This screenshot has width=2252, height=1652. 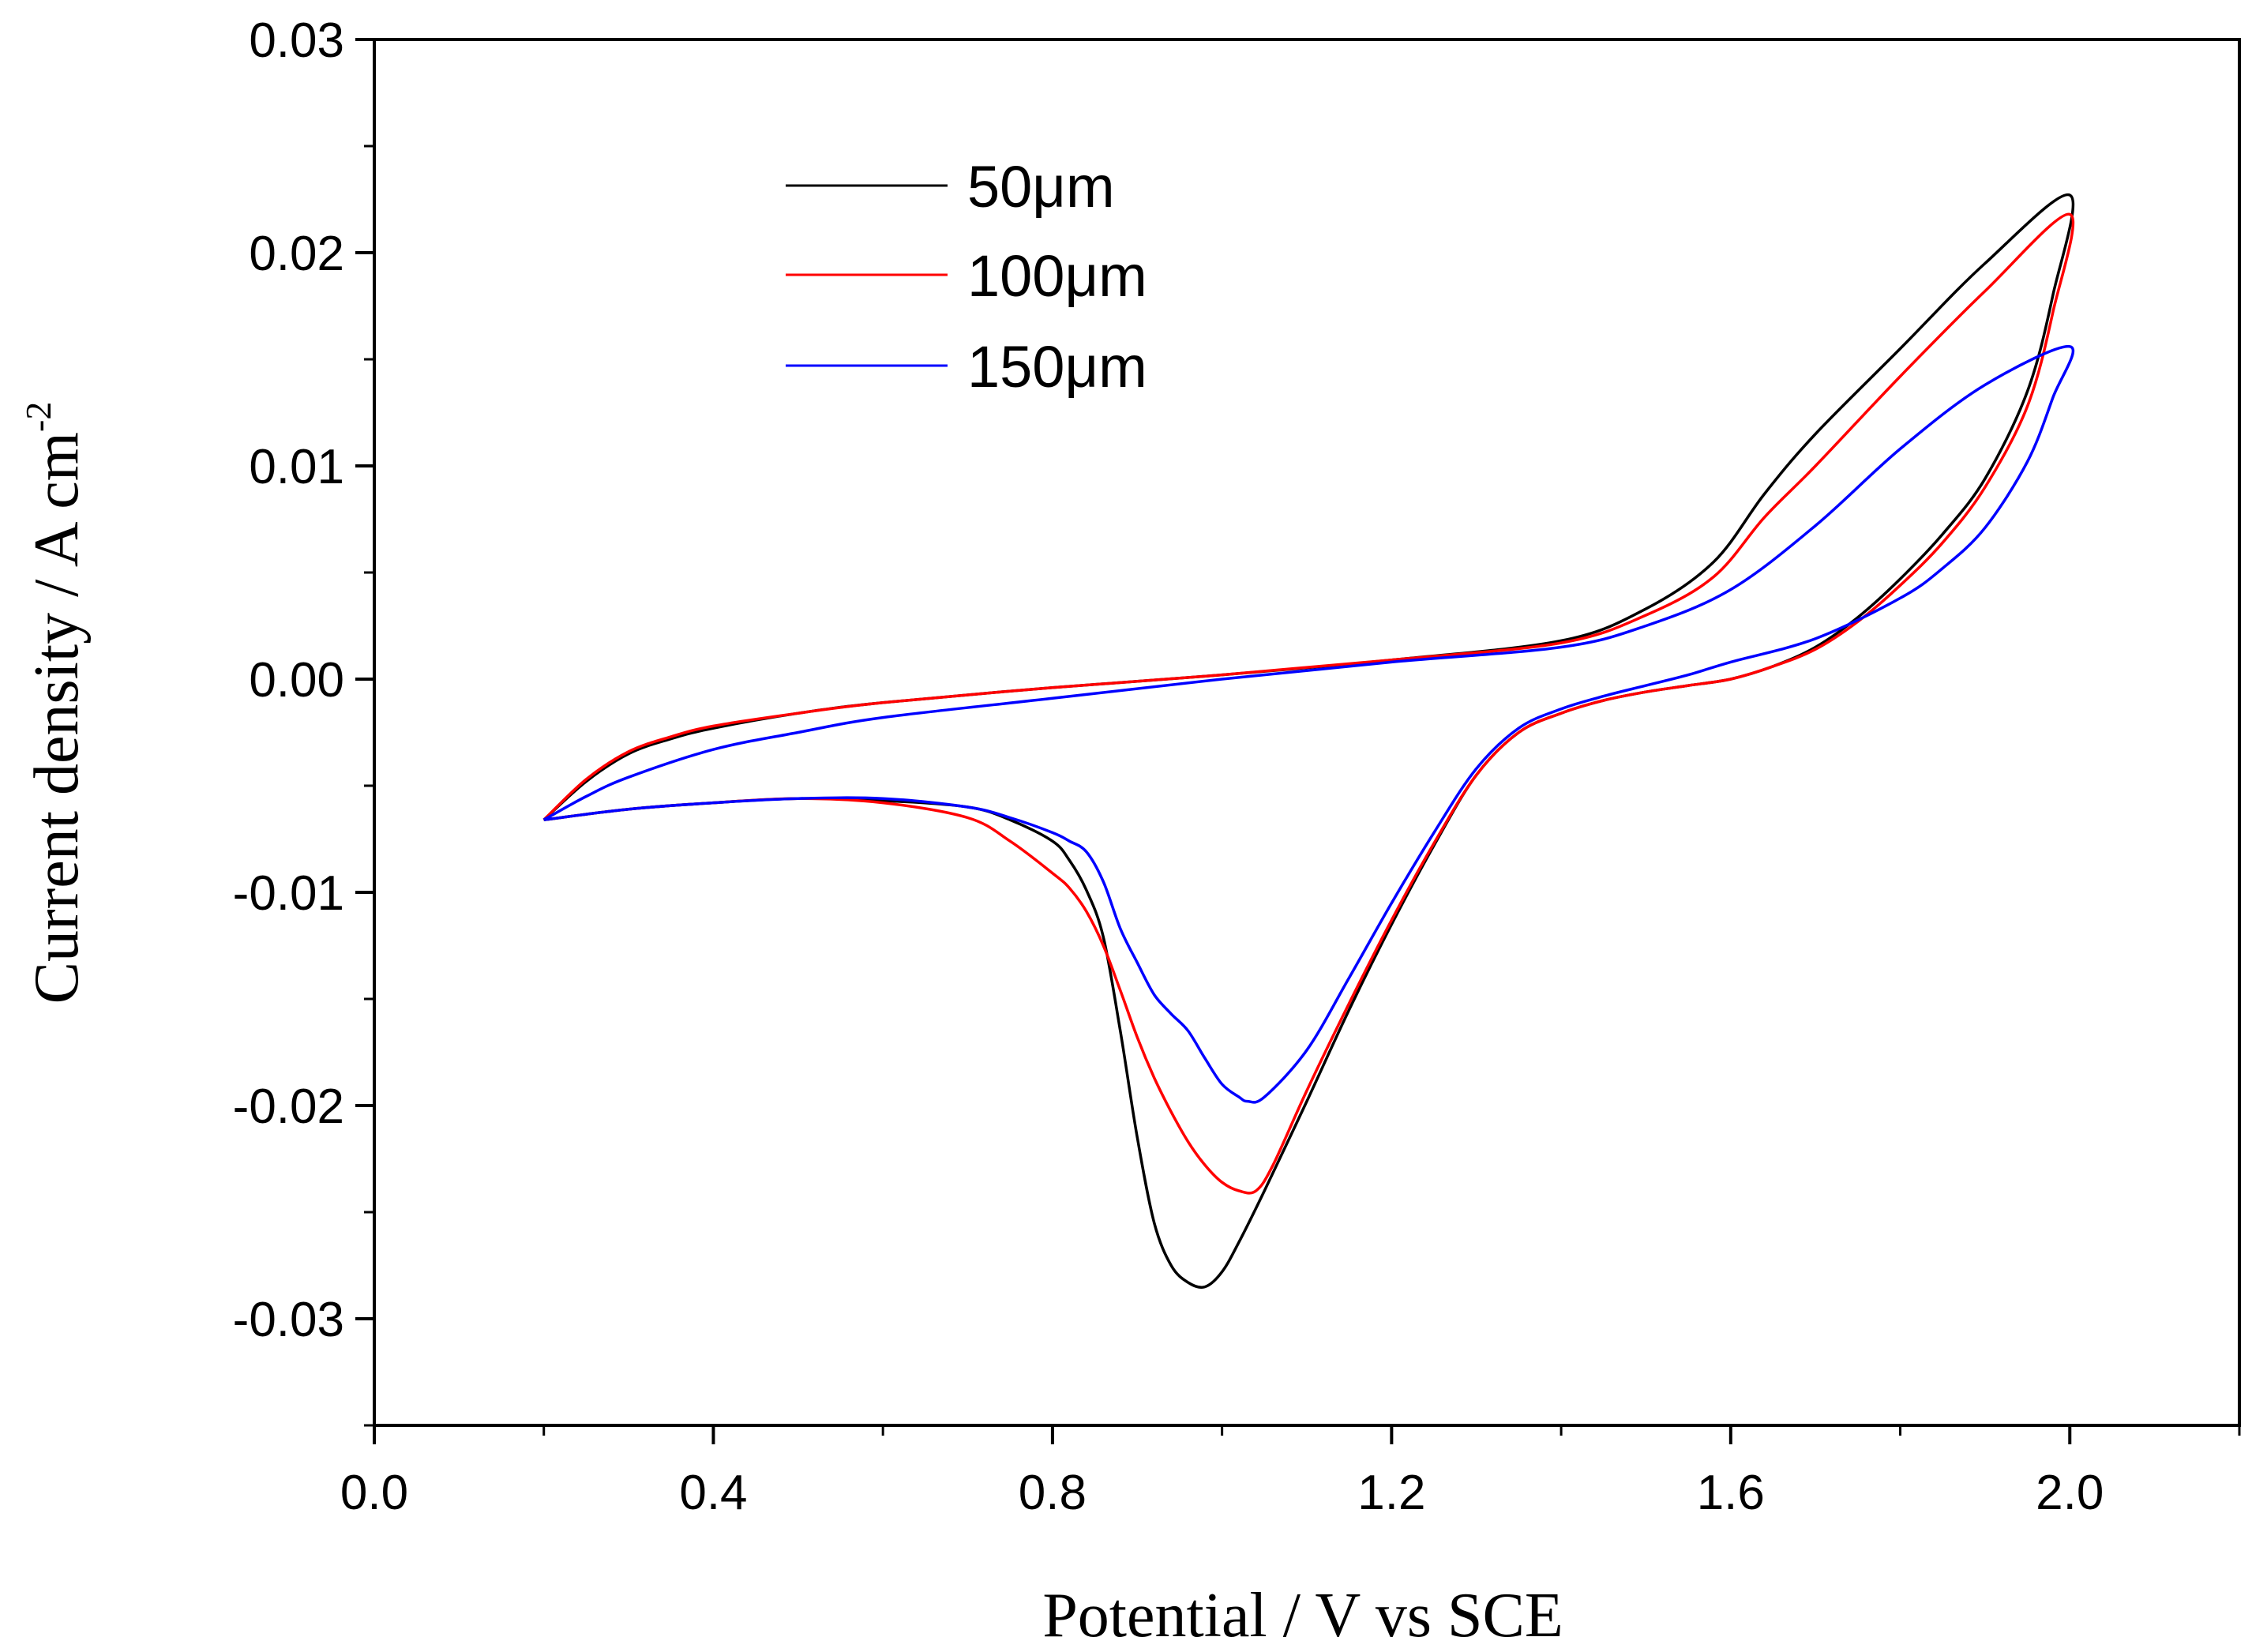 What do you see at coordinates (1057, 276) in the screenshot?
I see `legend-label-100um: 100μm` at bounding box center [1057, 276].